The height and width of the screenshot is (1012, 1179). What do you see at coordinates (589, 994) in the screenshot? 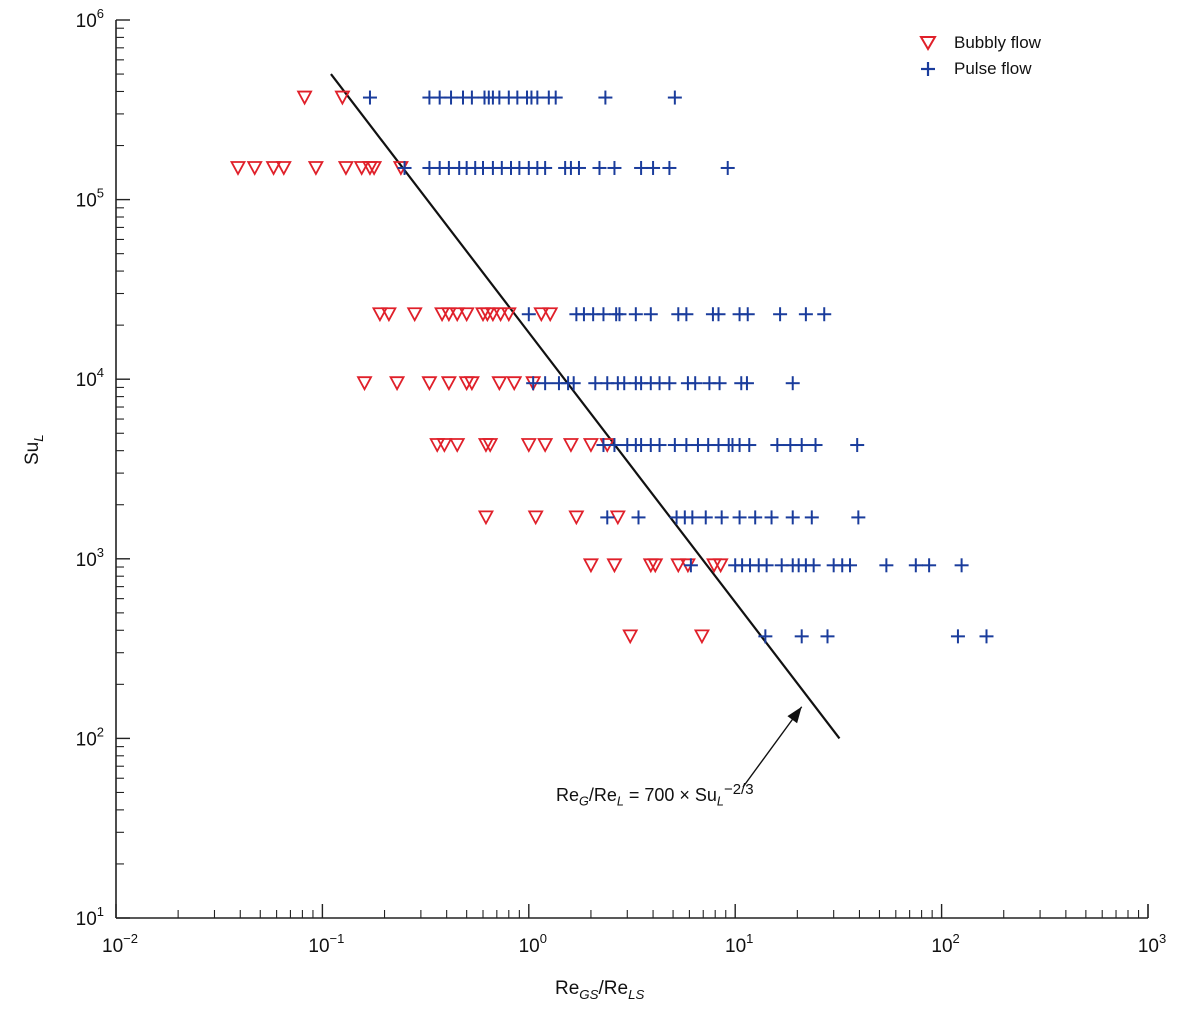
I see `x-title-sub-1: GS` at bounding box center [589, 994].